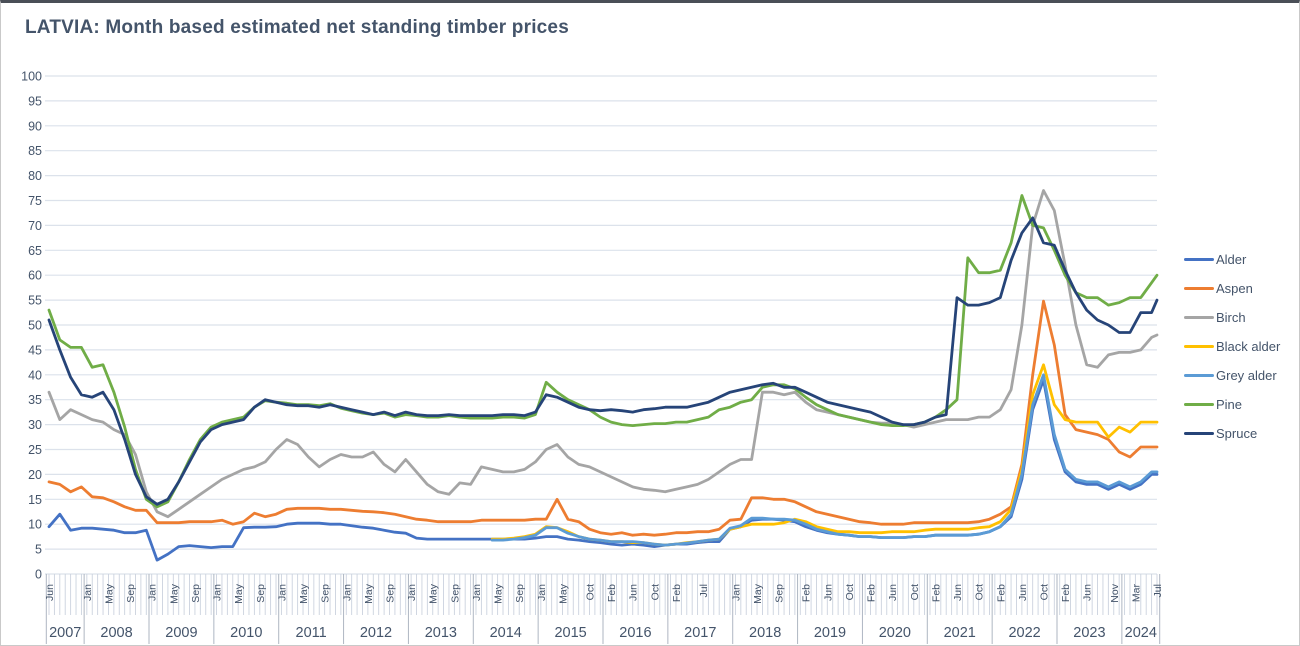 The width and height of the screenshot is (1300, 646). Describe the element at coordinates (246, 633) in the screenshot. I see `x-year-label: 2010` at that location.